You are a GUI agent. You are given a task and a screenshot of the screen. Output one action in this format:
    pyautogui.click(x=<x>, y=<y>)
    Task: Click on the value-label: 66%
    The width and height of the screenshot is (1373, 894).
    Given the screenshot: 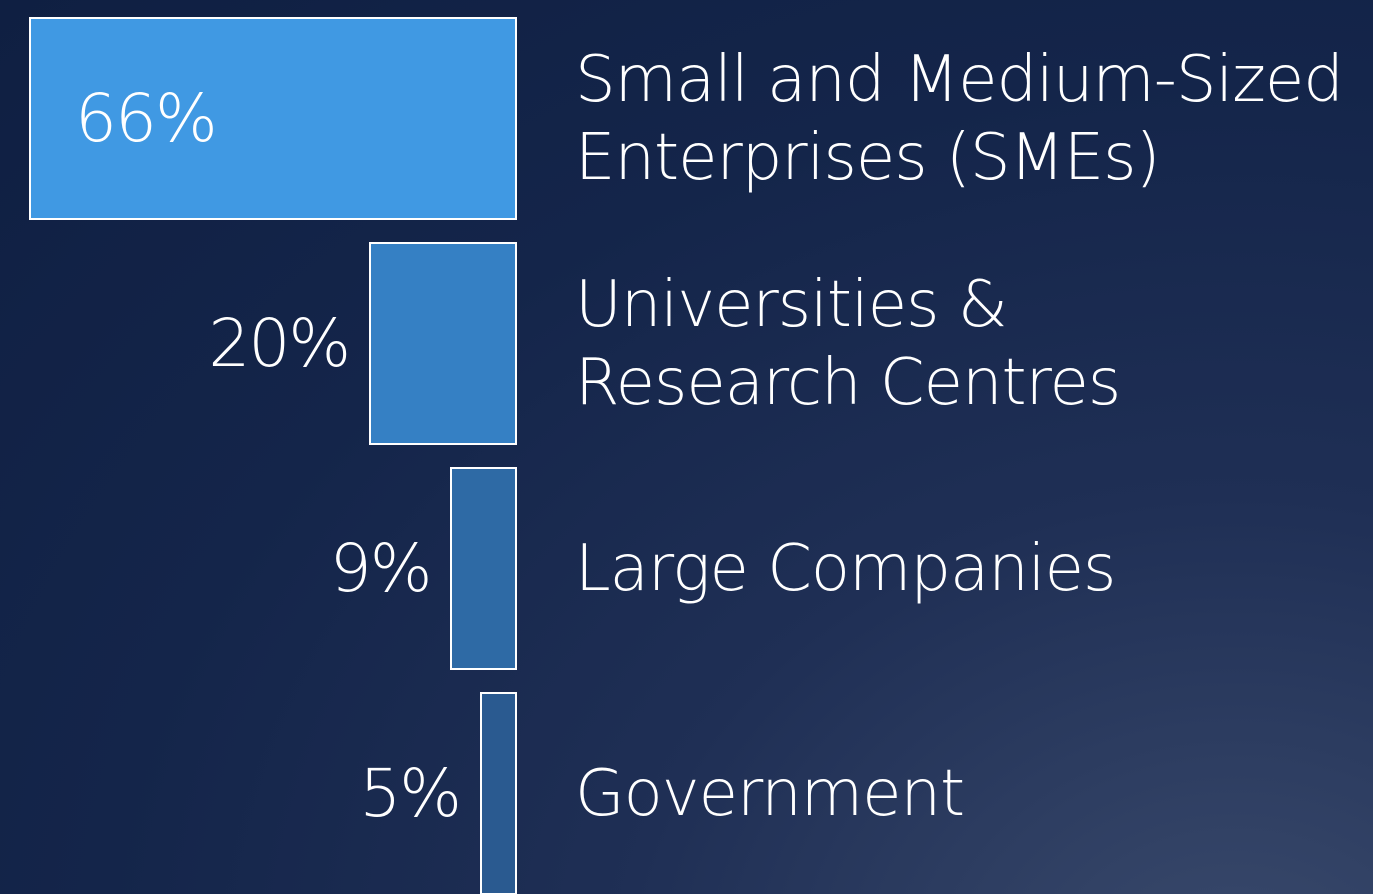 What is the action you would take?
    pyautogui.click(x=146, y=118)
    